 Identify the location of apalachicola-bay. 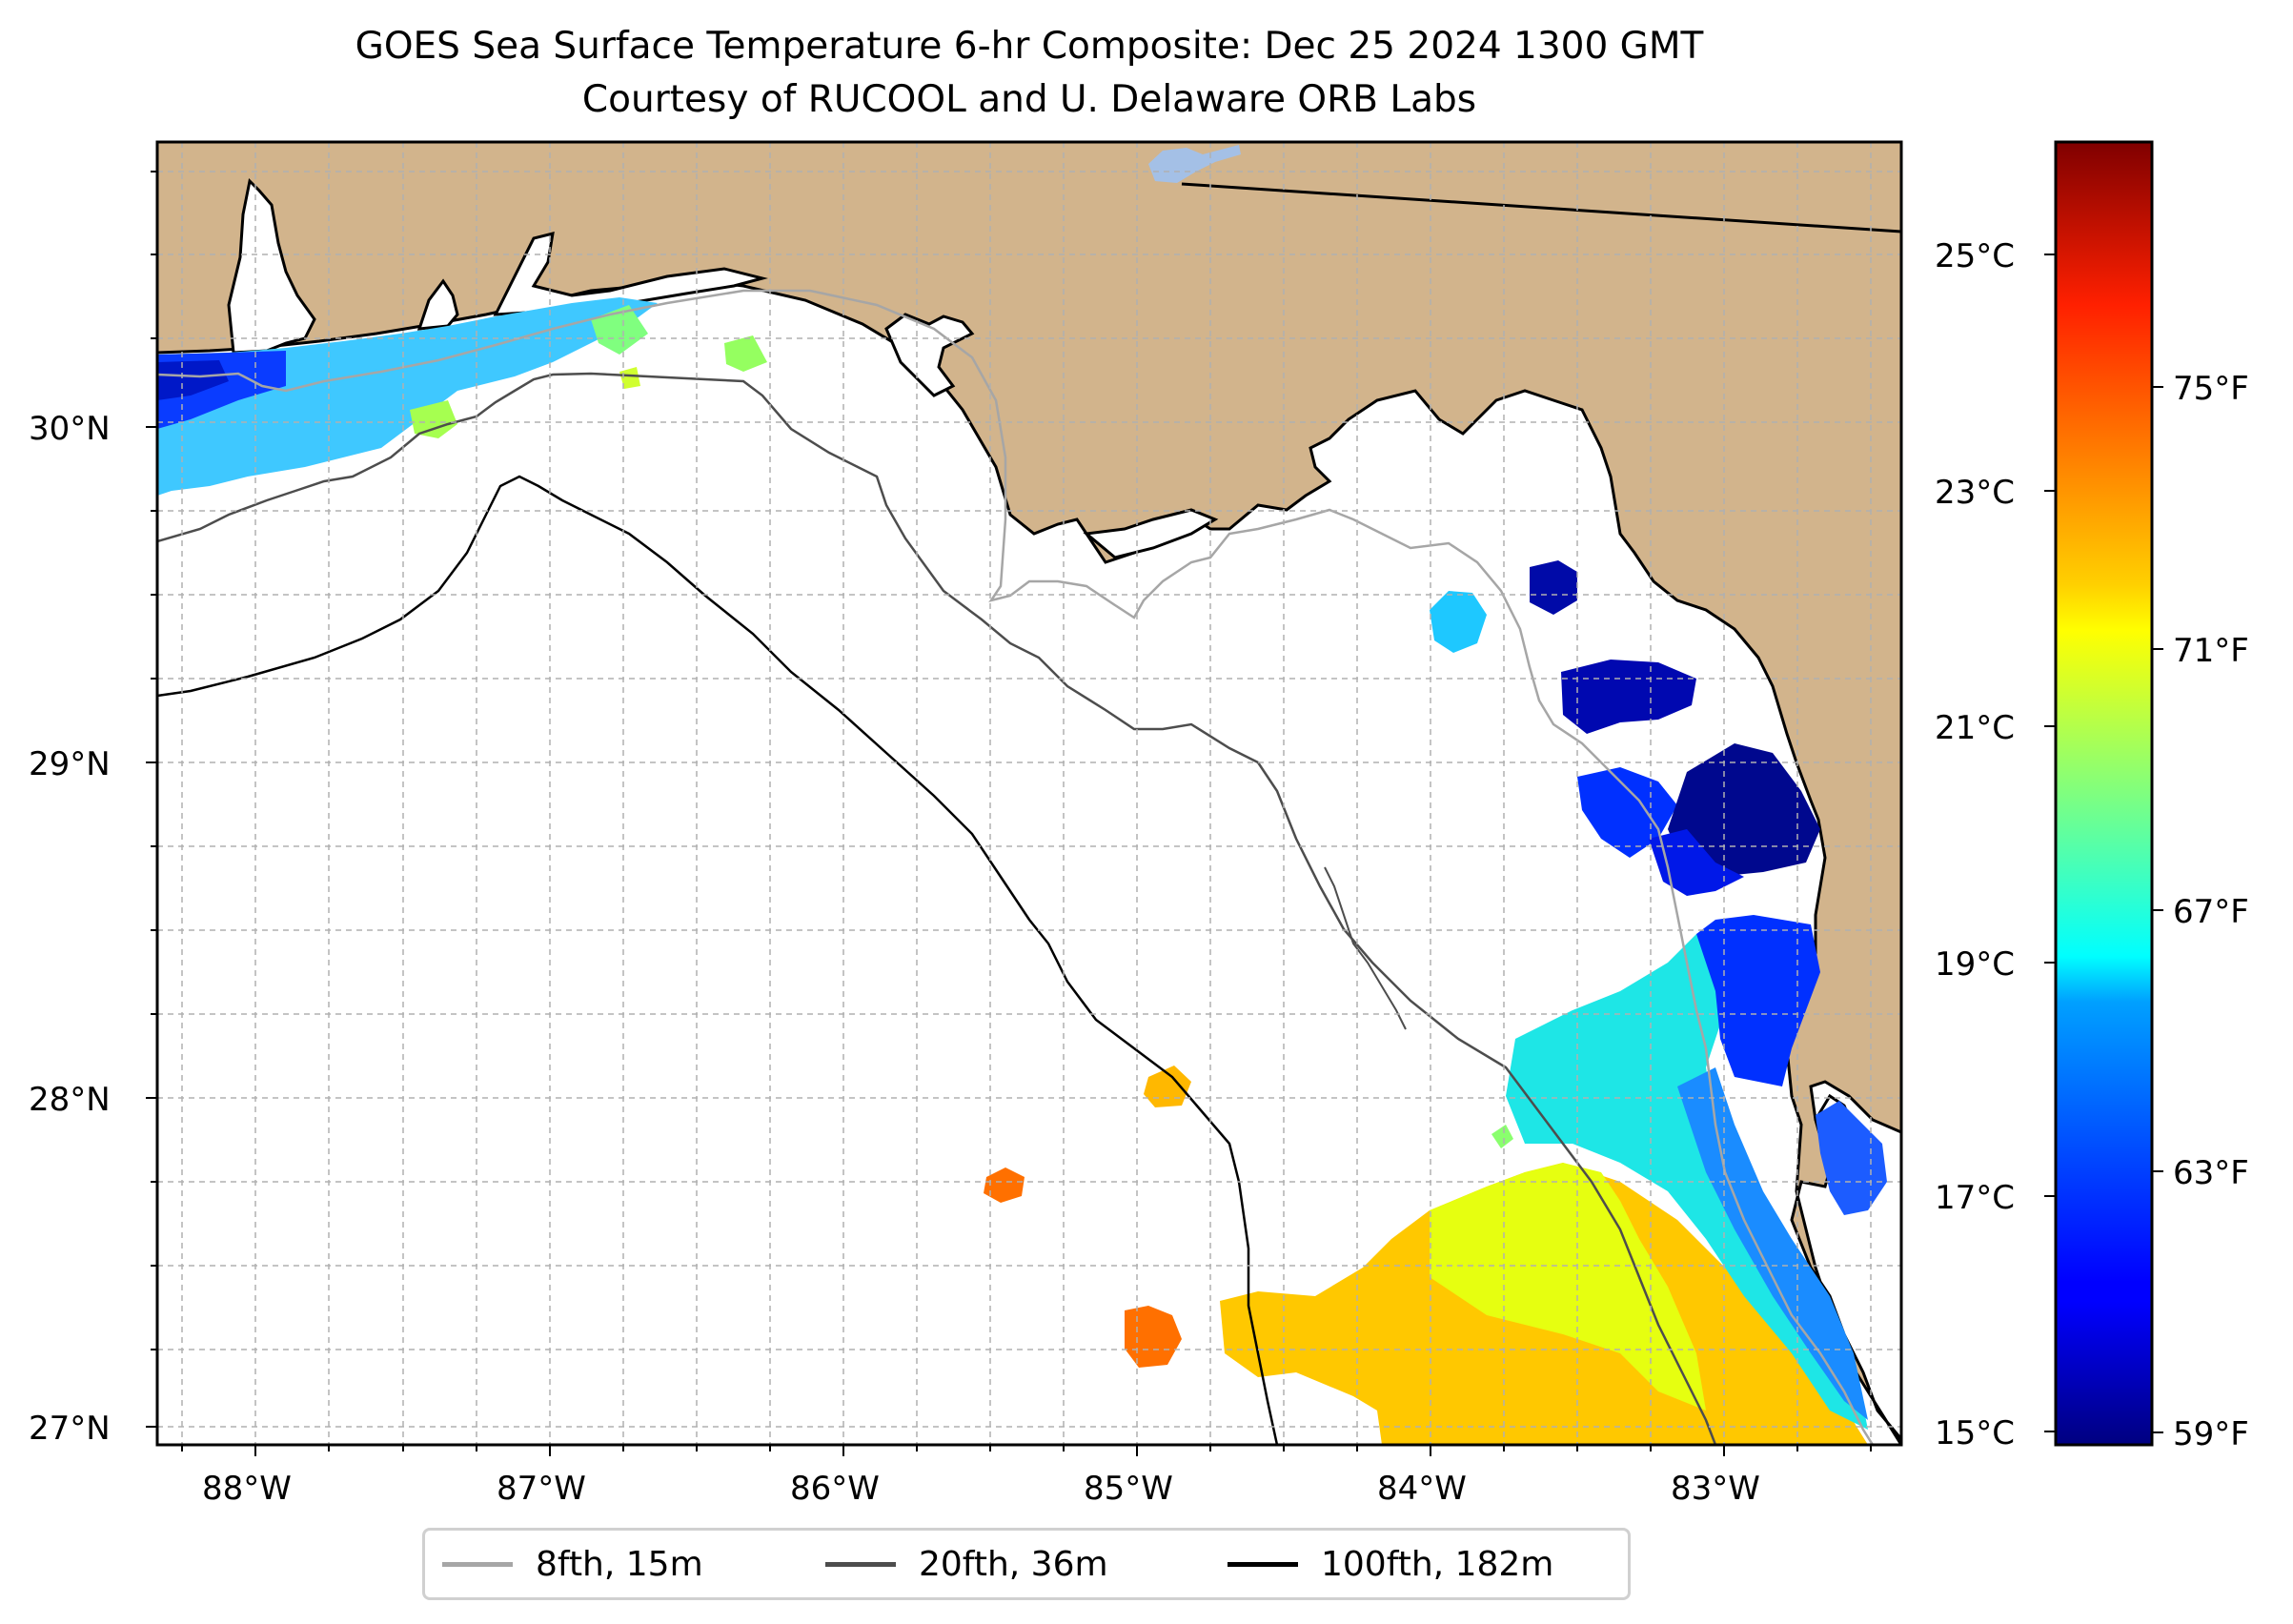
(1151, 533).